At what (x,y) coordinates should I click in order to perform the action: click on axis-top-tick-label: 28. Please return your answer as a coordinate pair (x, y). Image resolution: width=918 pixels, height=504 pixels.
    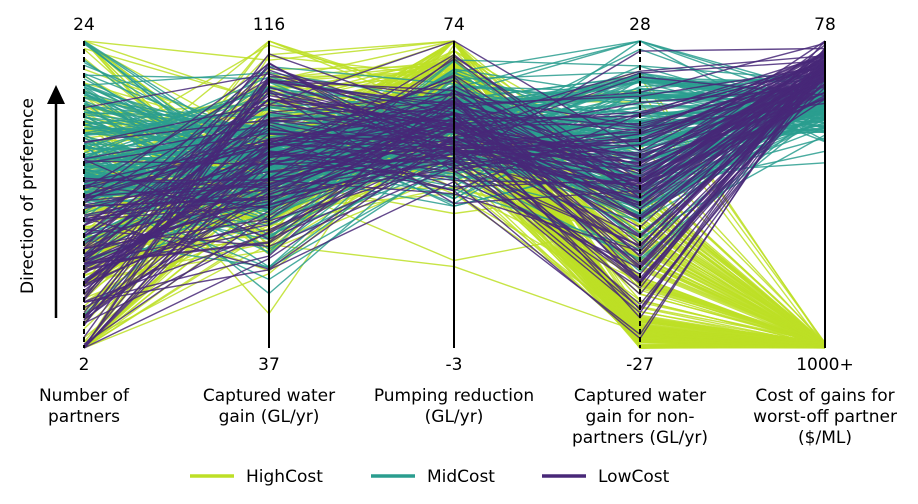
    Looking at the image, I should click on (640, 25).